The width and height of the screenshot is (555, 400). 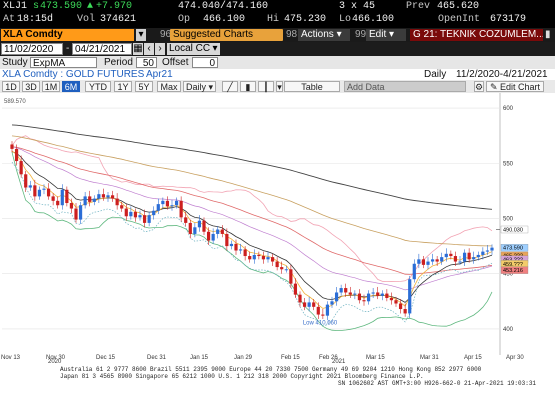 What do you see at coordinates (515, 86) in the screenshot?
I see `edit-chart-button: ✎ Edit Chart` at bounding box center [515, 86].